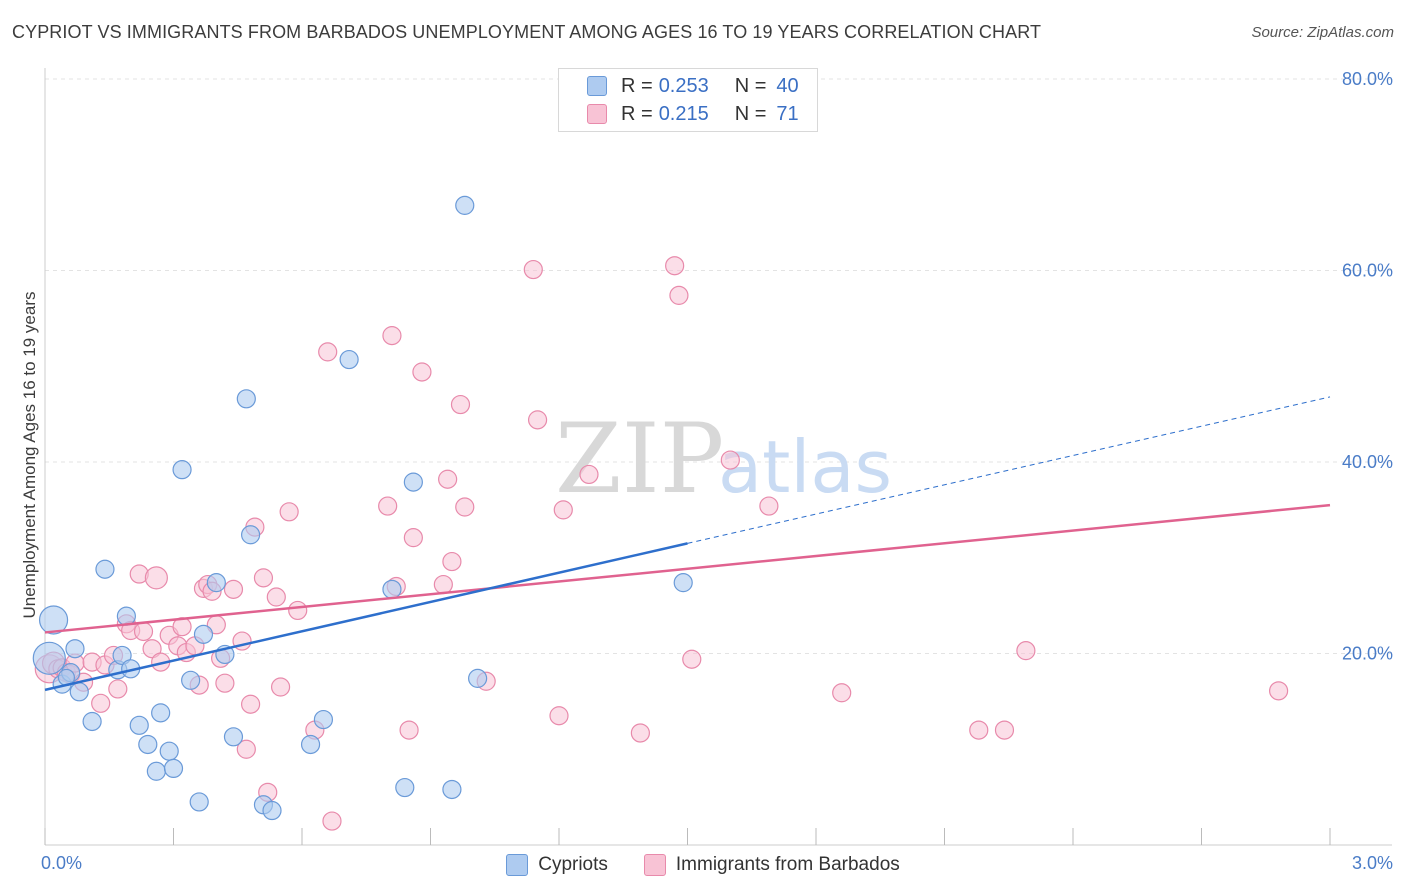 This screenshot has height=892, width=1406. Describe the element at coordinates (1372, 863) in the screenshot. I see `x-tick-label: 3.0%` at that location.